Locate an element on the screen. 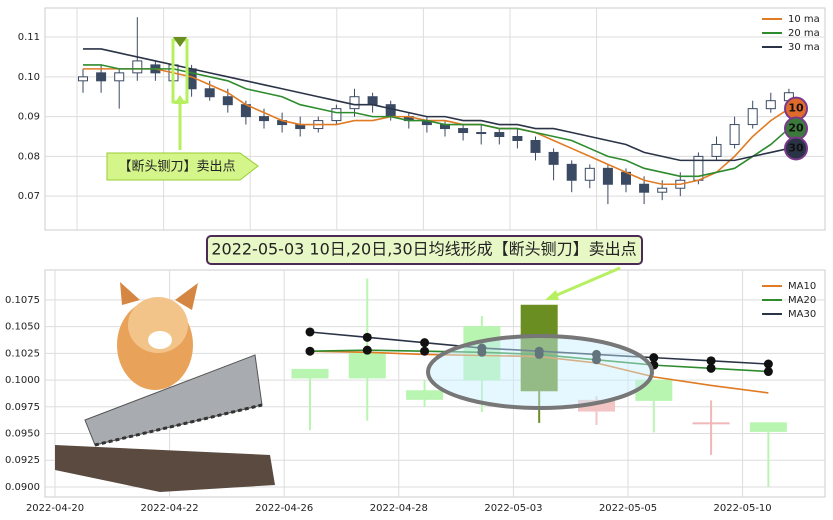  y-tick-label: 0.1025 is located at coordinates (22, 353).